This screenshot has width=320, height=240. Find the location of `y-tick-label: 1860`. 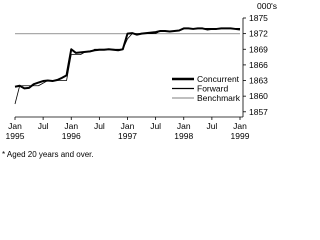

y-tick-label: 1860 is located at coordinates (258, 96).